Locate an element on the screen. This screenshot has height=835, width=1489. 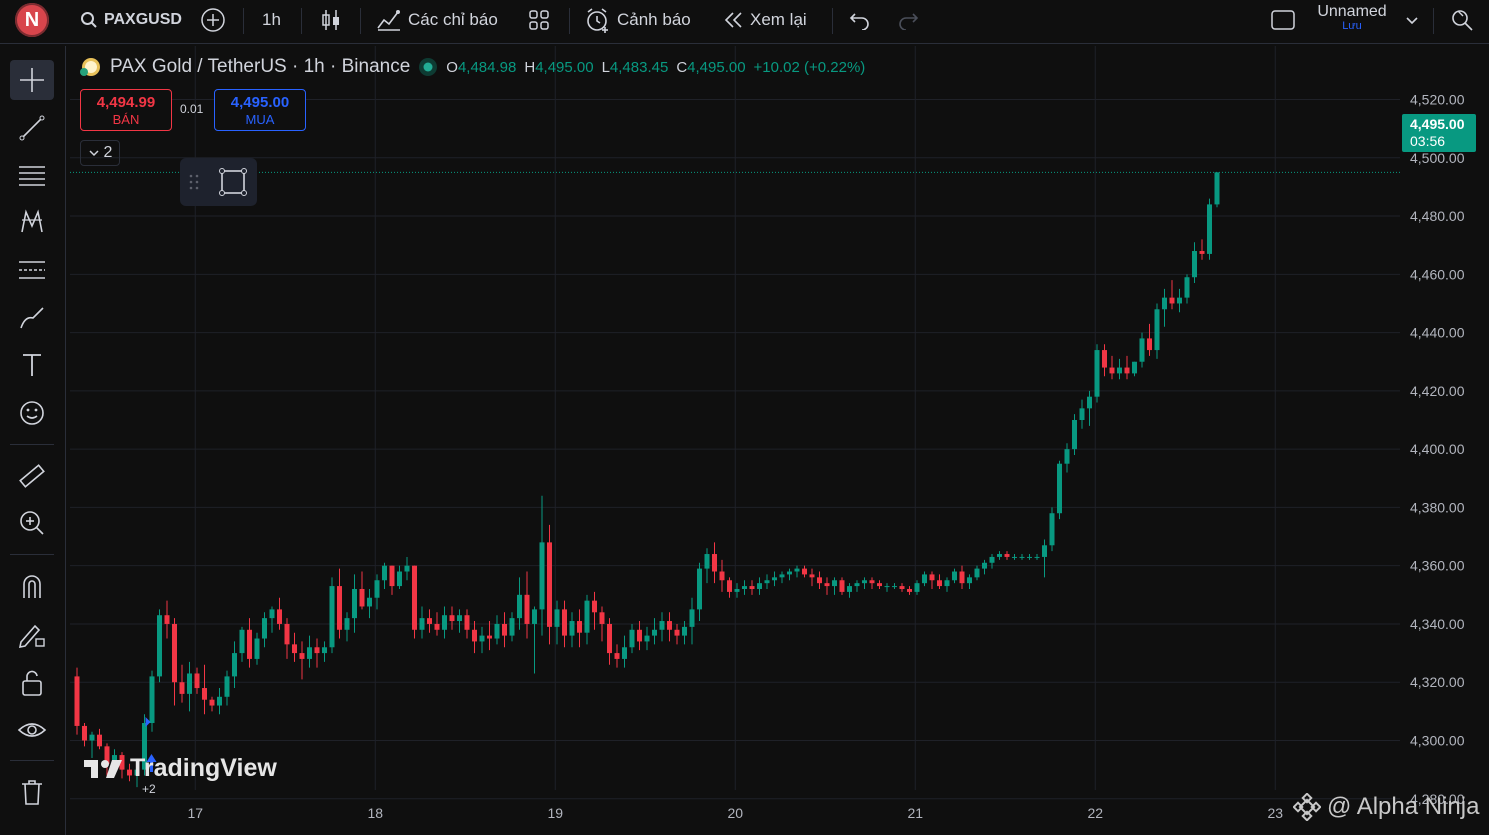
text-tool is located at coordinates (32, 365).